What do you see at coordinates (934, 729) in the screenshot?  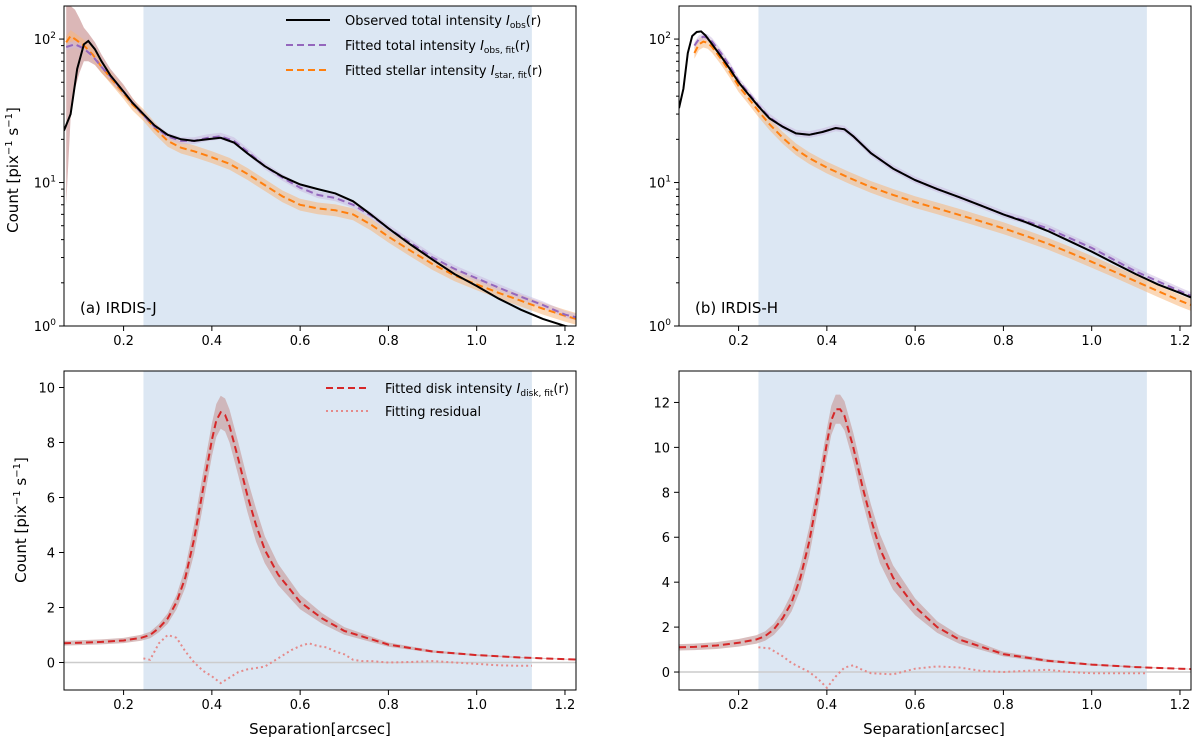 I see `xlabel-right: Separation[arcsec]` at bounding box center [934, 729].